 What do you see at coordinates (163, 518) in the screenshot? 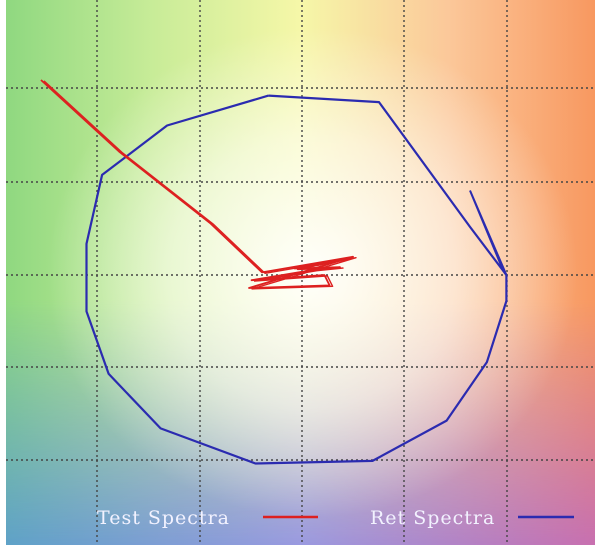
I see `legend-test-label: Test Spectra` at bounding box center [163, 518].